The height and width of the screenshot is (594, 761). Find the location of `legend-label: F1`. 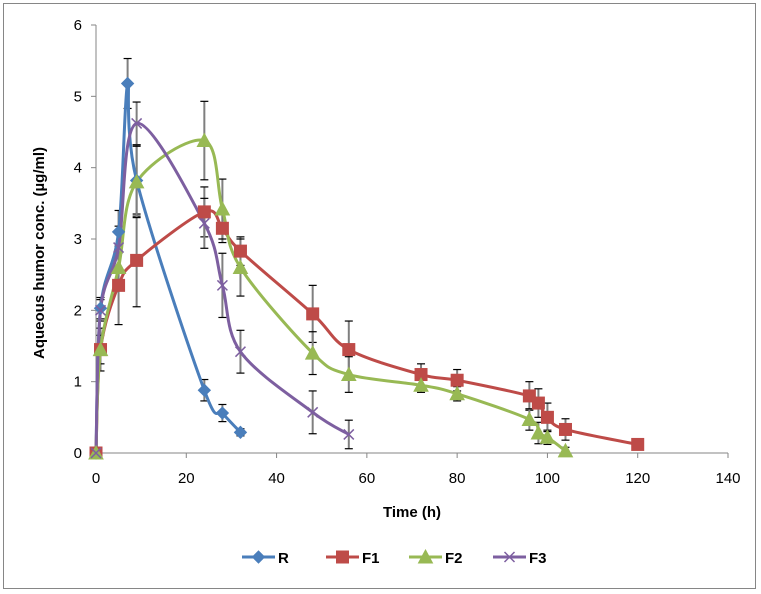

legend-label: F1 is located at coordinates (371, 558).